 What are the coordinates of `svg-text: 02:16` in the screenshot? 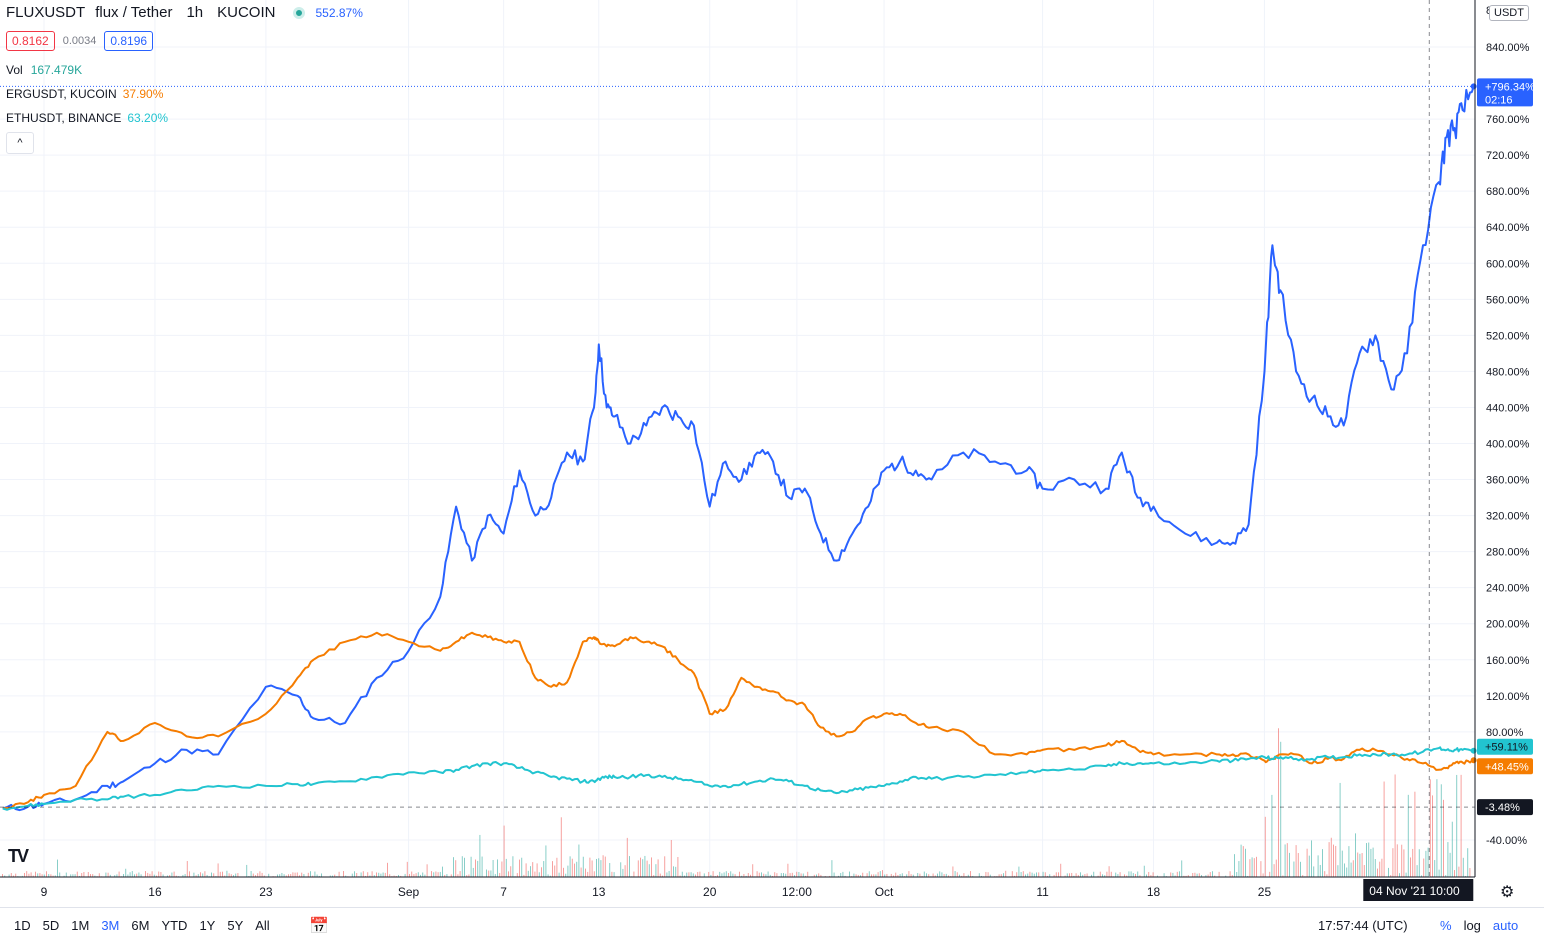 It's located at (1499, 100).